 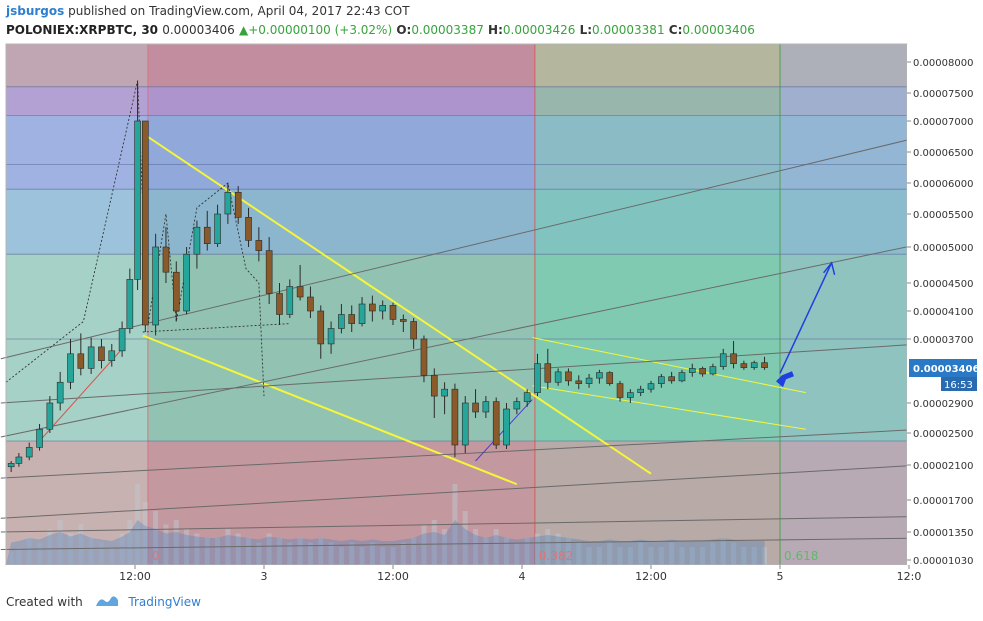 What do you see at coordinates (341, 222) in the screenshot?
I see `zone-1-band` at bounding box center [341, 222].